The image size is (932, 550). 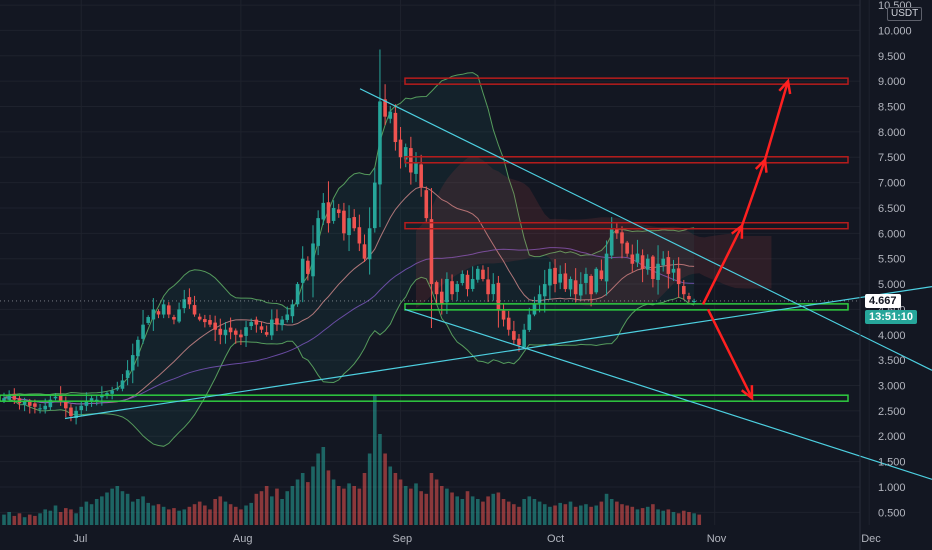 I want to click on time-axis: Jul Aug Sep Oct Nov Dec, so click(x=477, y=539).